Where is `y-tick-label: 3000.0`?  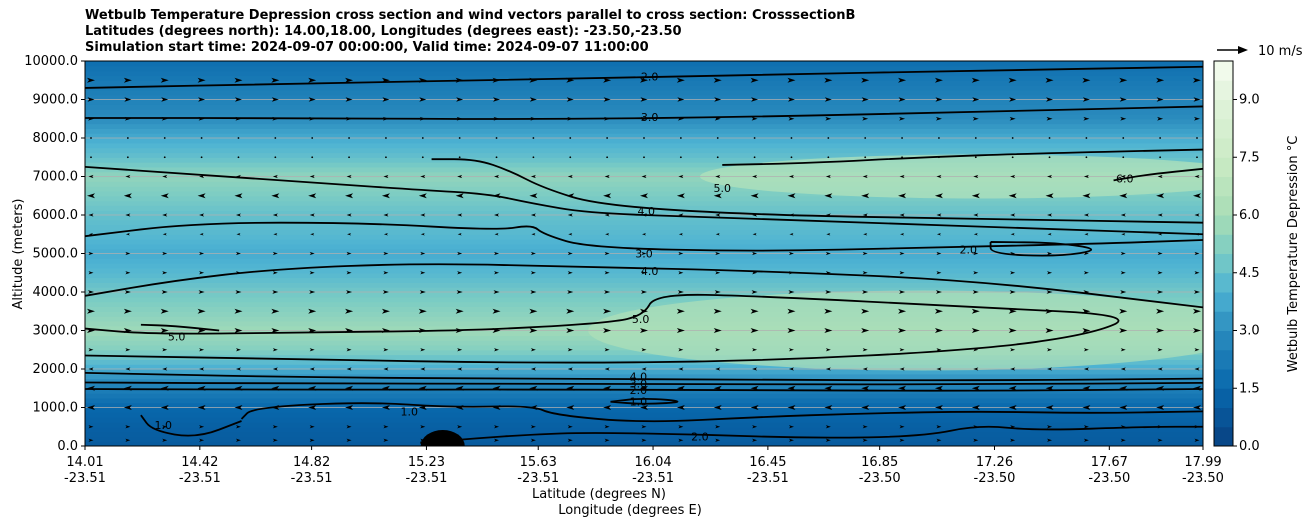 y-tick-label: 3000.0 is located at coordinates (56, 331).